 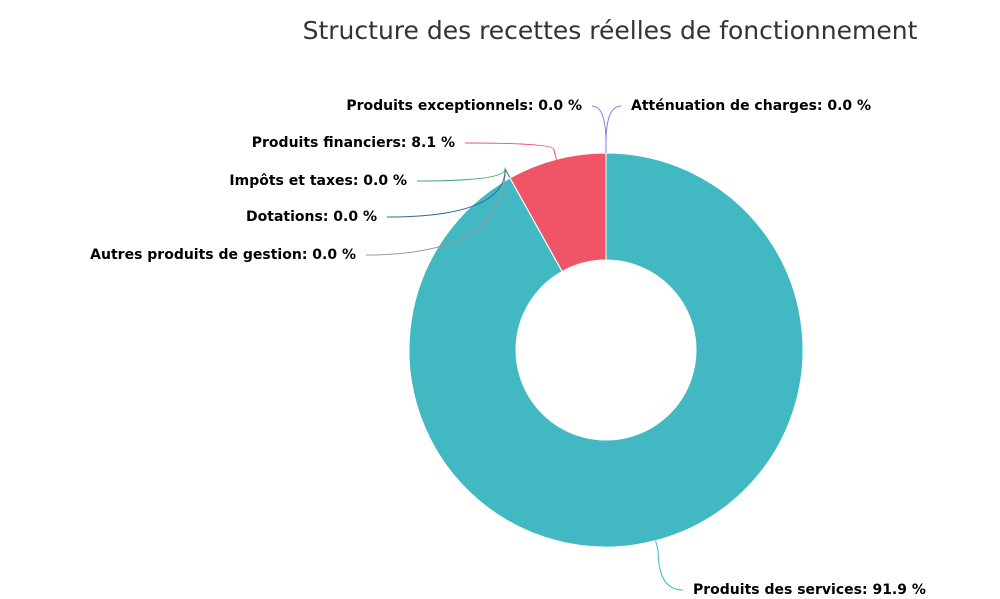 I want to click on data-label: Autres produits de gestion: 0.0 %, so click(x=223, y=255).